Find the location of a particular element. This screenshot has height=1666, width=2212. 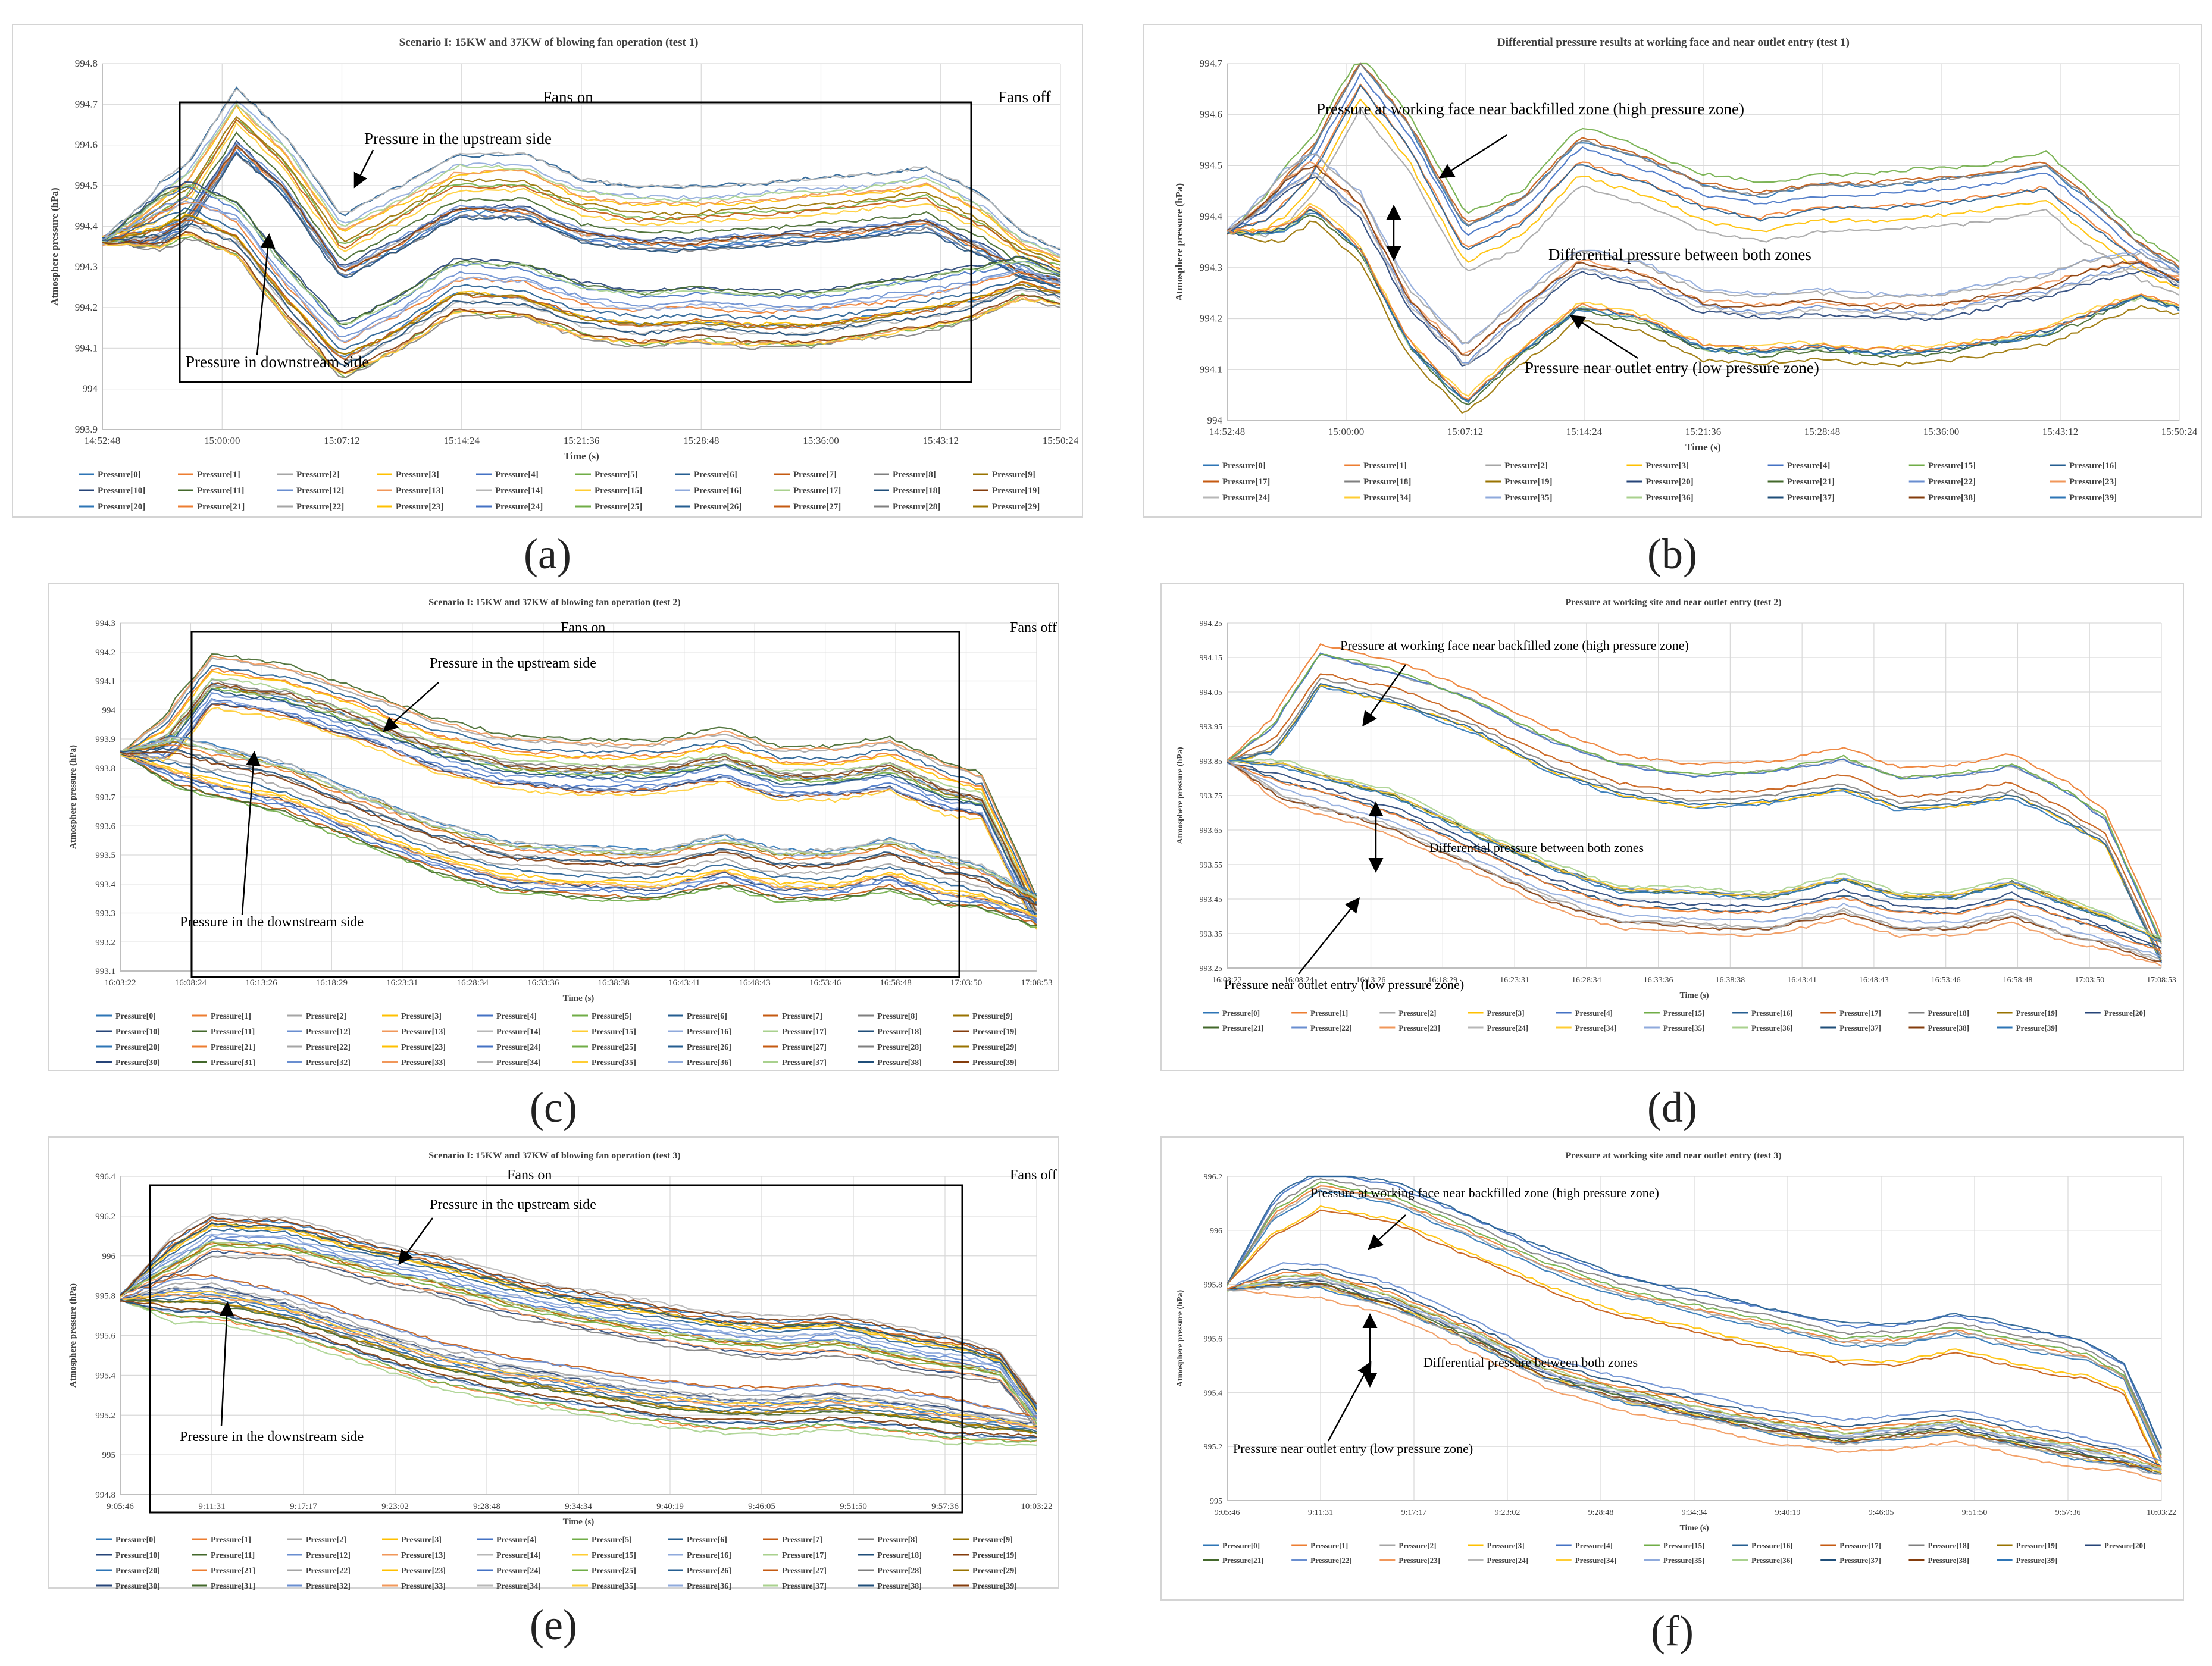

legend-label: Pressure[31] is located at coordinates (221, 518).